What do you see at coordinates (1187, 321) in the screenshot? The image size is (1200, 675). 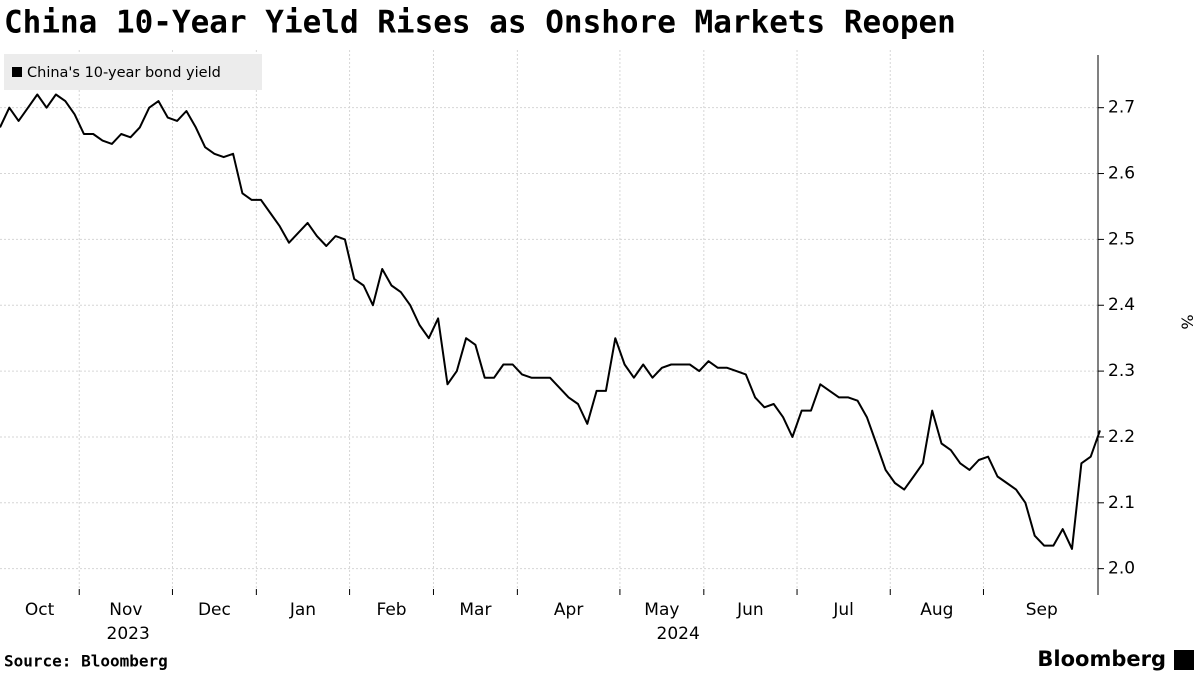 I see `y-axis-label: %` at bounding box center [1187, 321].